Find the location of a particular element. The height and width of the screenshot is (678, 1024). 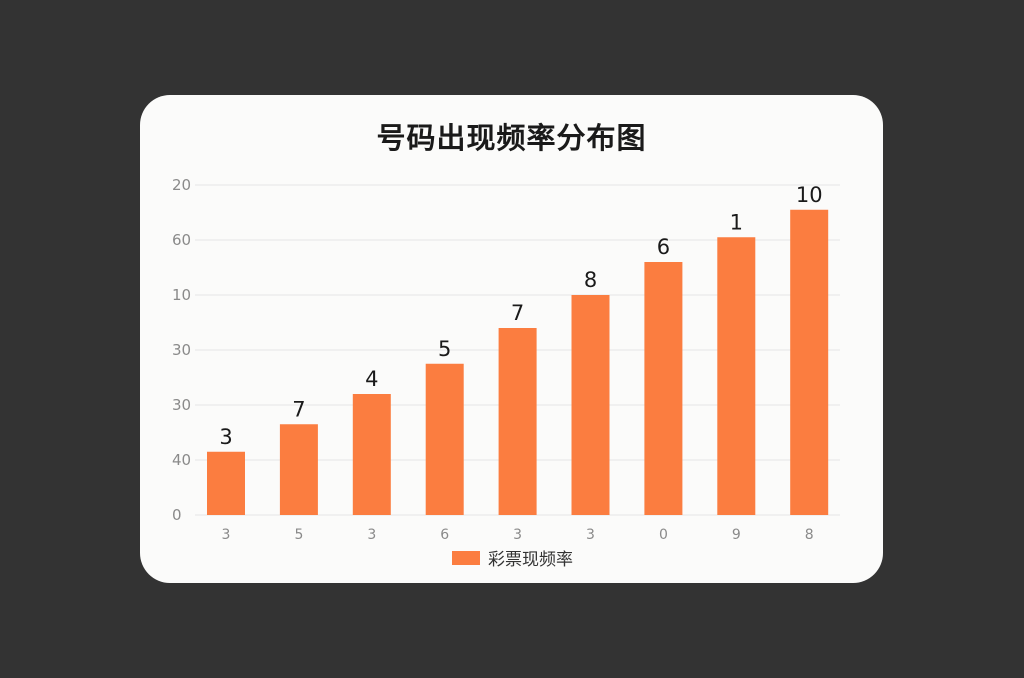

x-tick-label: 0 is located at coordinates (663, 535).